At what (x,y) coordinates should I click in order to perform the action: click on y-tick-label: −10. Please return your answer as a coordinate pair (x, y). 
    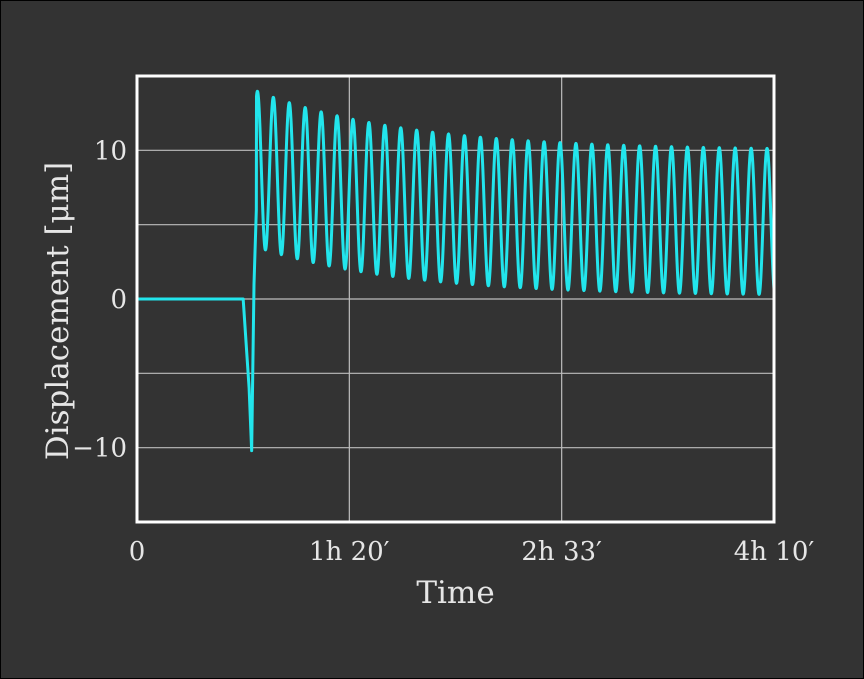
    Looking at the image, I should click on (99, 449).